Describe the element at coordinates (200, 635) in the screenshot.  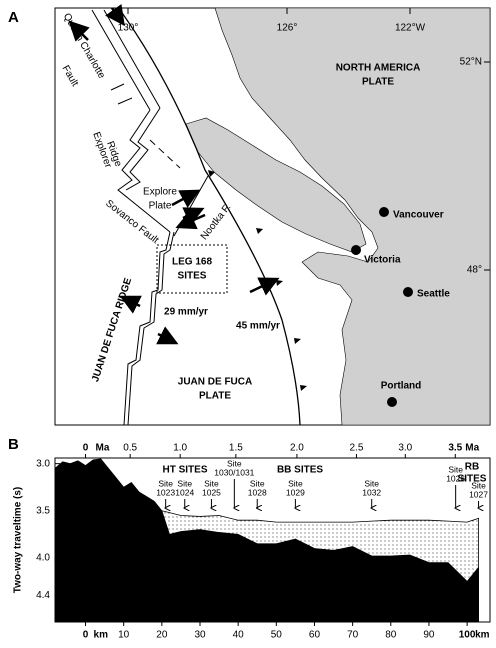
I see `x-tick-label: 30` at that location.